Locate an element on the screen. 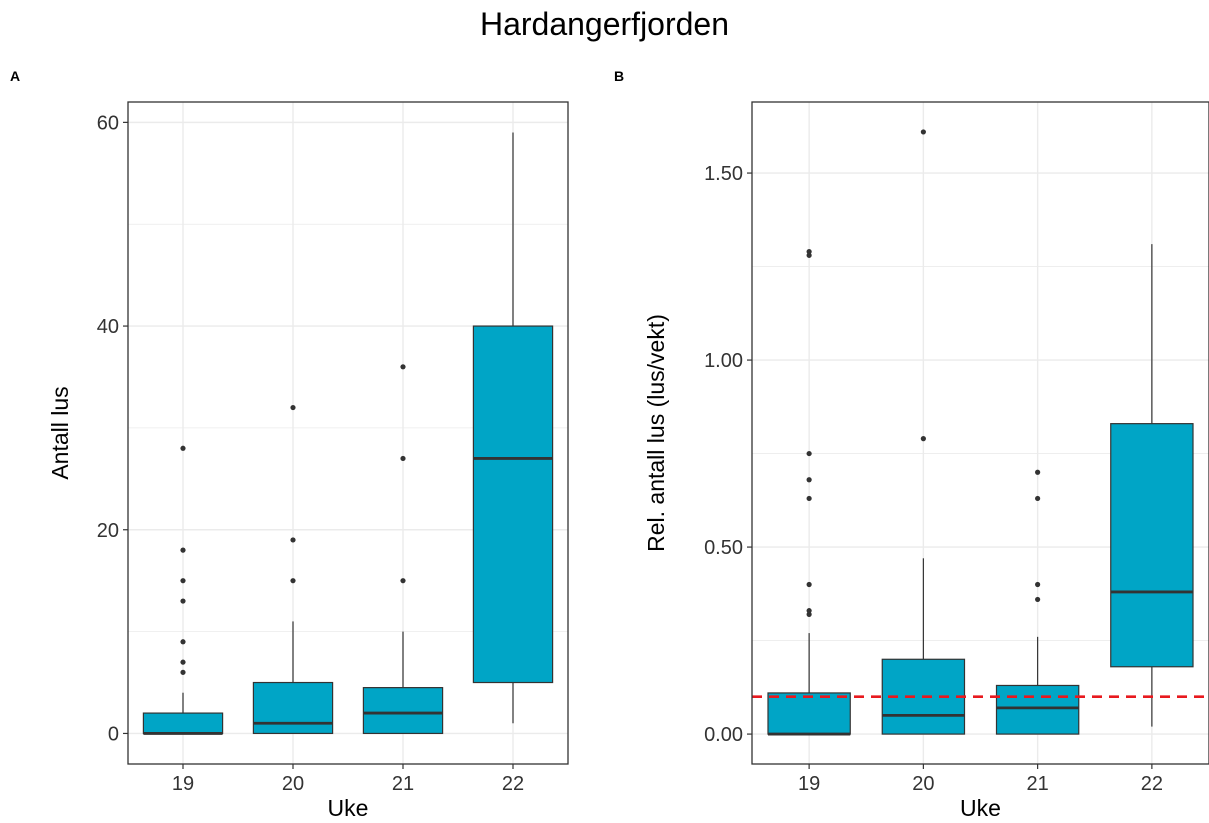 This screenshot has height=823, width=1209. y-tick-label: 0 is located at coordinates (113, 734).